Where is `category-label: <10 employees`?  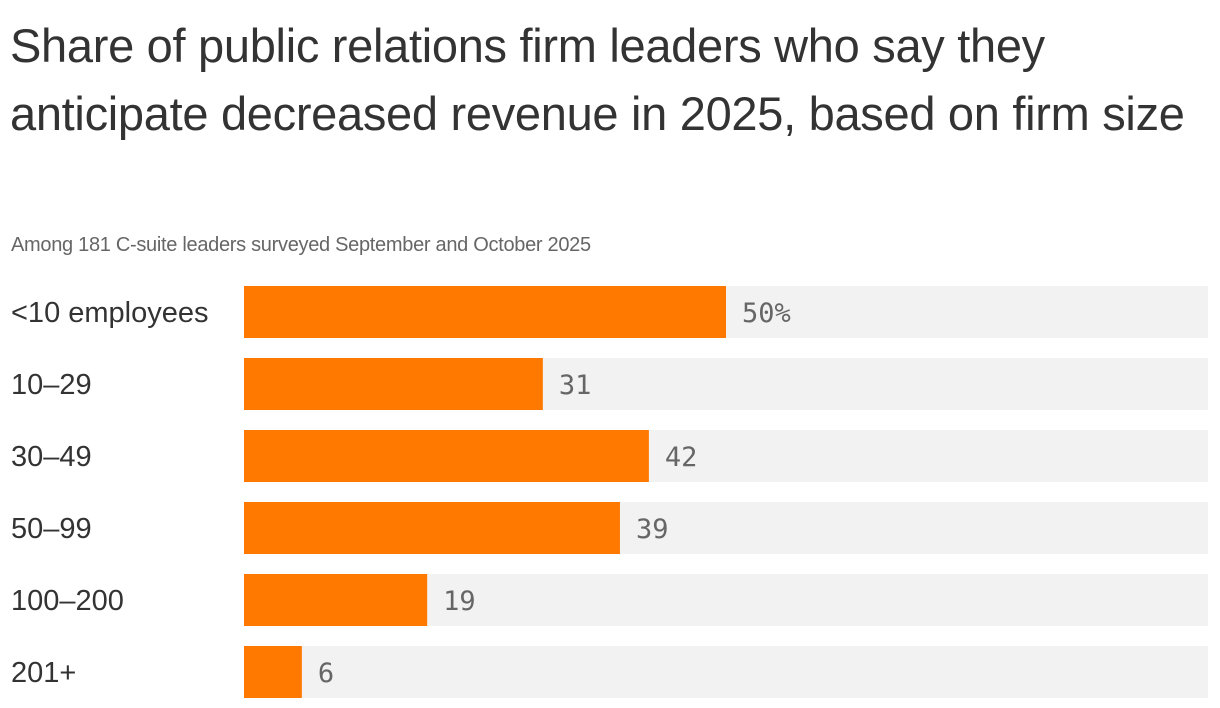
category-label: <10 employees is located at coordinates (110, 313).